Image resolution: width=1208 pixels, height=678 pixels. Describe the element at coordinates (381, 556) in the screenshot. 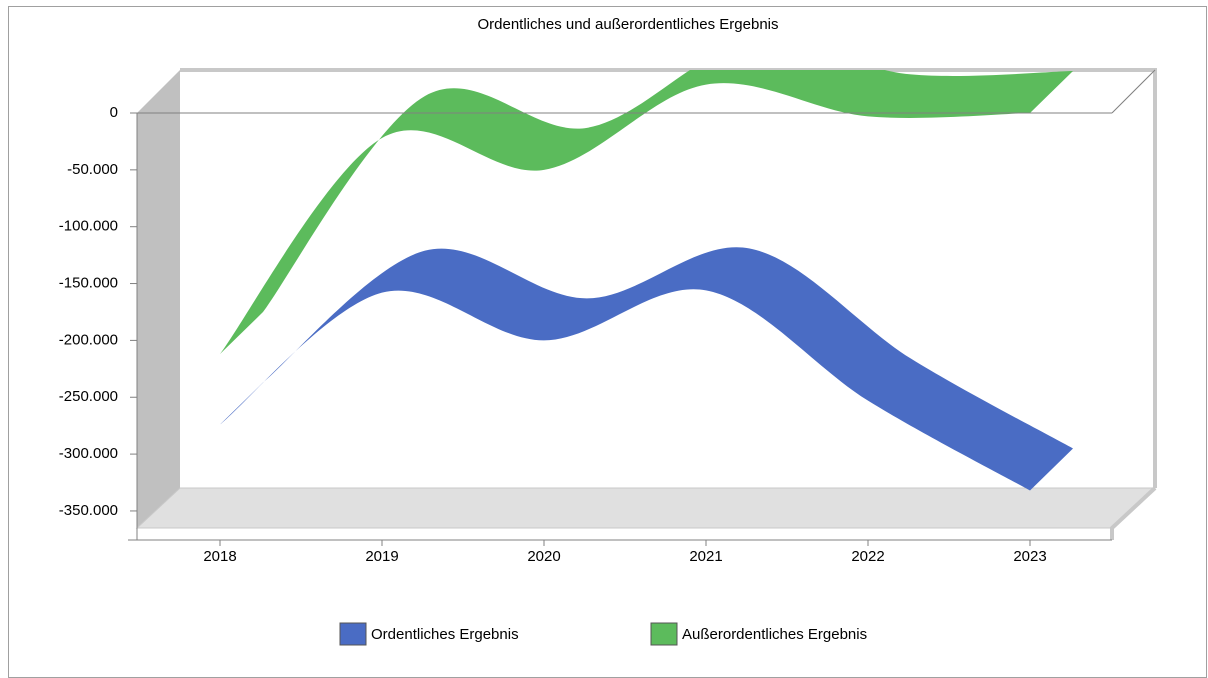

I see `x-tick-label: 2019` at that location.